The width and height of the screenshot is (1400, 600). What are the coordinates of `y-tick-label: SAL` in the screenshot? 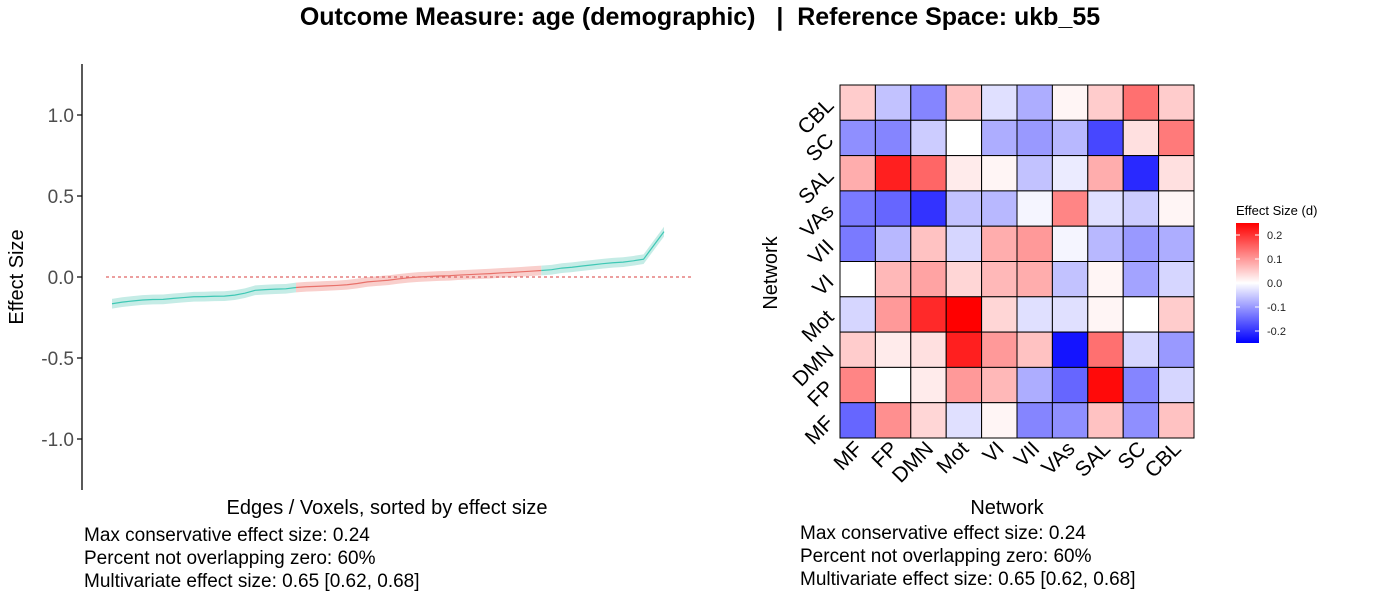 It's located at (816, 187).